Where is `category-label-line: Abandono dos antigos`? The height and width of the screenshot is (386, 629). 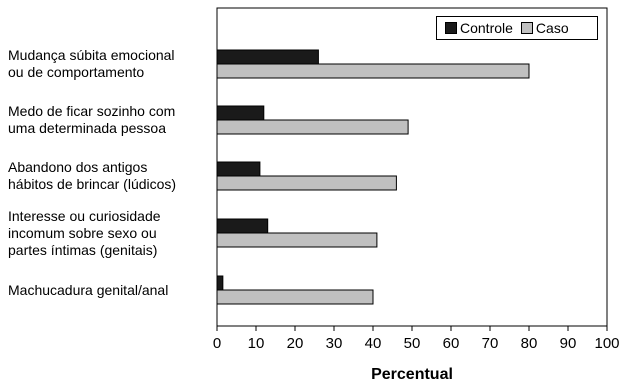
category-label-line: Abandono dos antigos is located at coordinates (78, 167).